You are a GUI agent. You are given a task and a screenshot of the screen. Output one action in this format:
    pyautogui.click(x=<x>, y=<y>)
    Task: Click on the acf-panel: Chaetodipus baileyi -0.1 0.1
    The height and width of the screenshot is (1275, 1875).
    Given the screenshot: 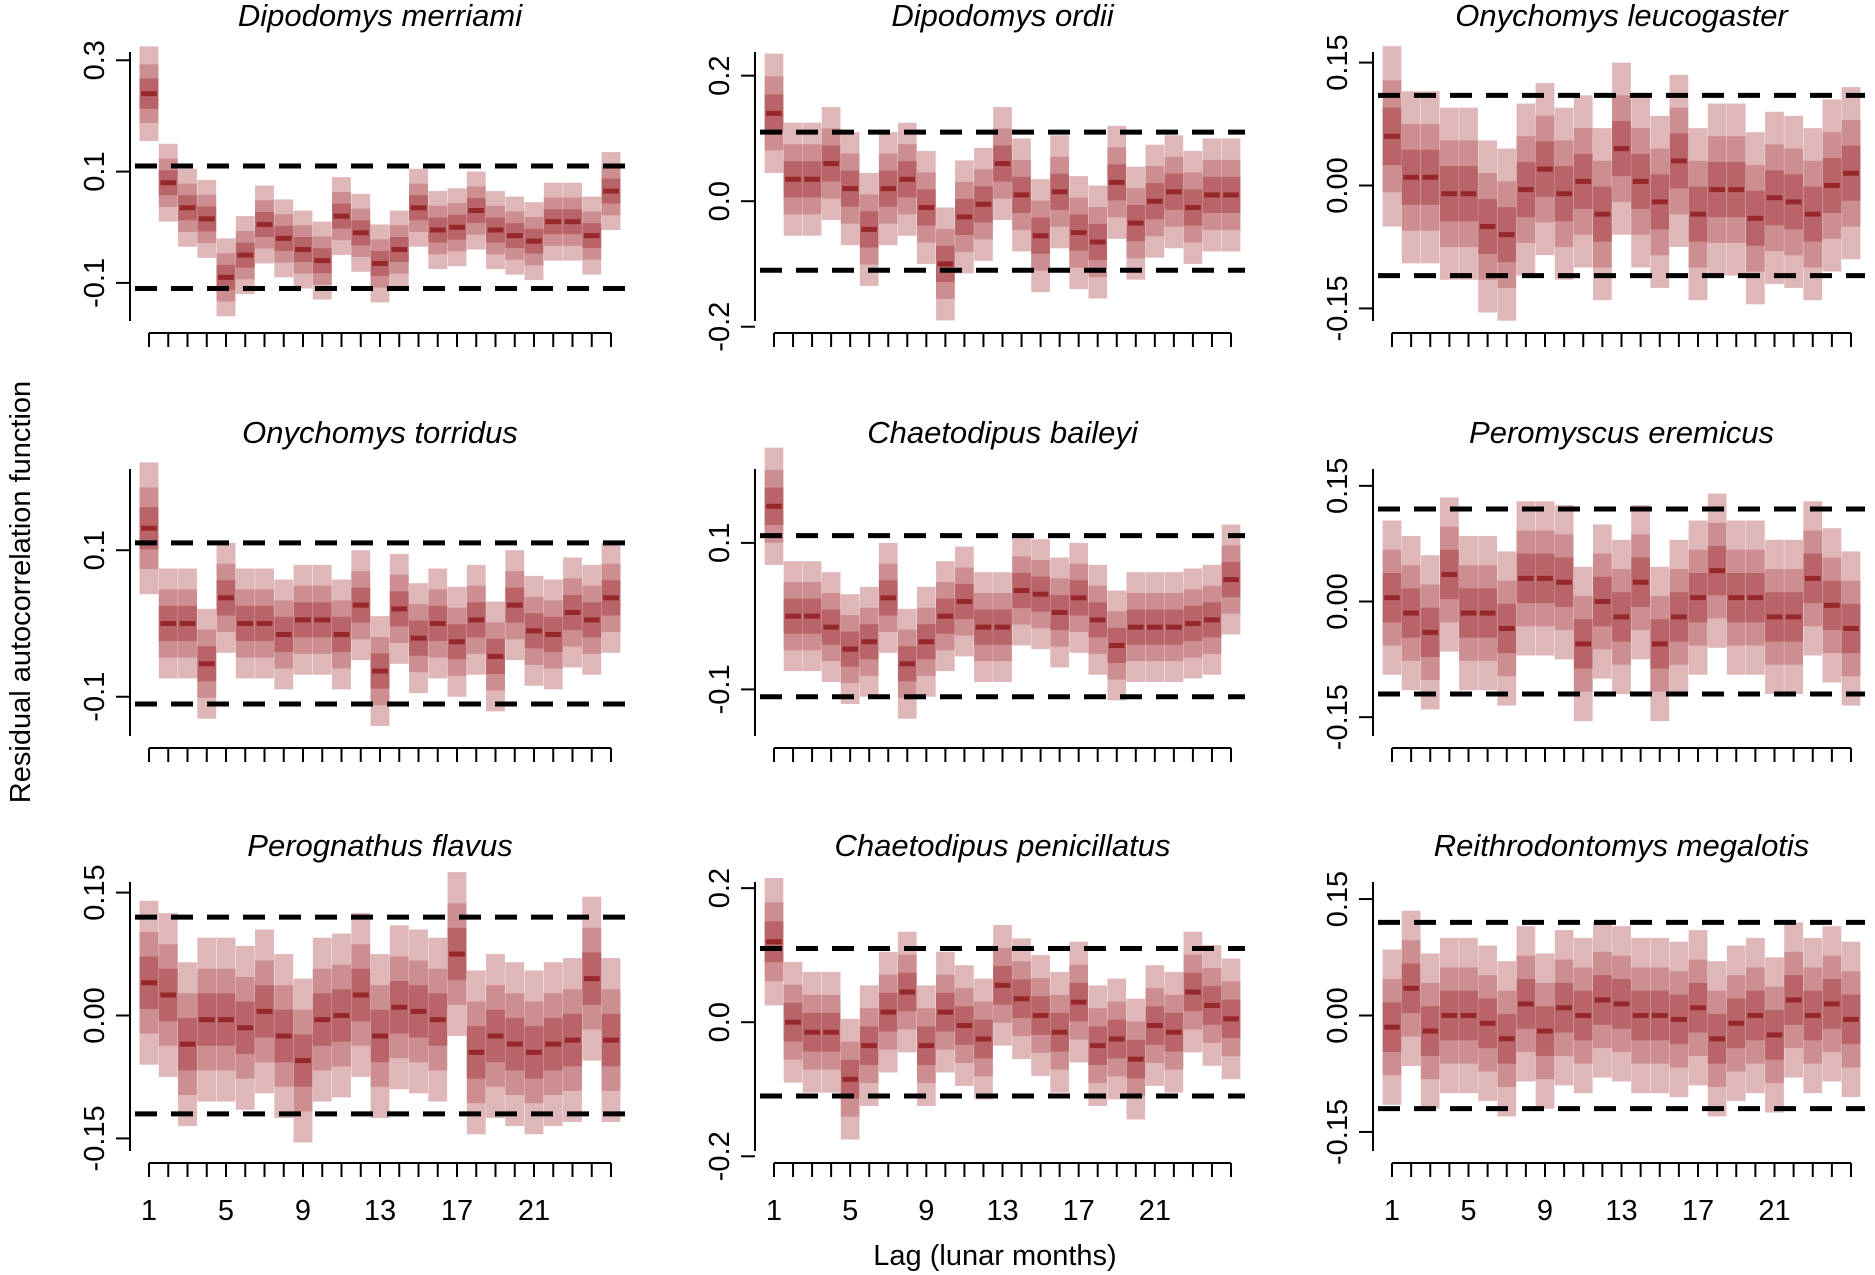 What is the action you would take?
    pyautogui.click(x=974, y=588)
    